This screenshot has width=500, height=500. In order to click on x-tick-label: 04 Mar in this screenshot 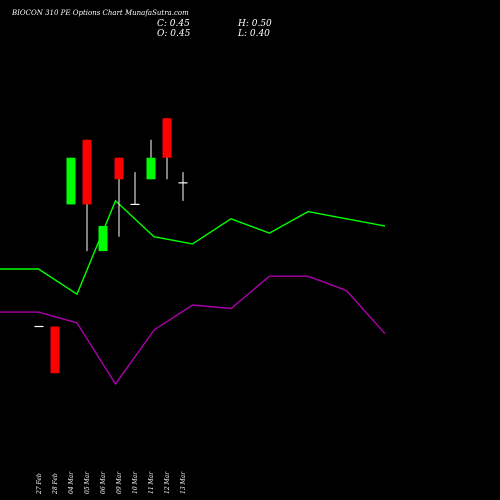, I will do `click(71, 482)`.